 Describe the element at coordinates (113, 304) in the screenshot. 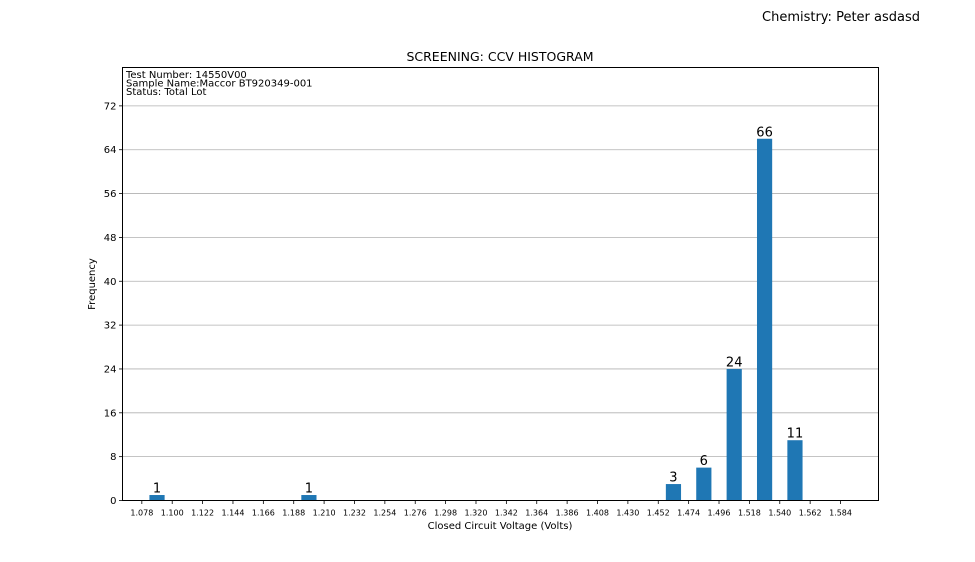

I see `y-axis-ticks: 0 8 16 24 32 40 48 56 64 72` at that location.